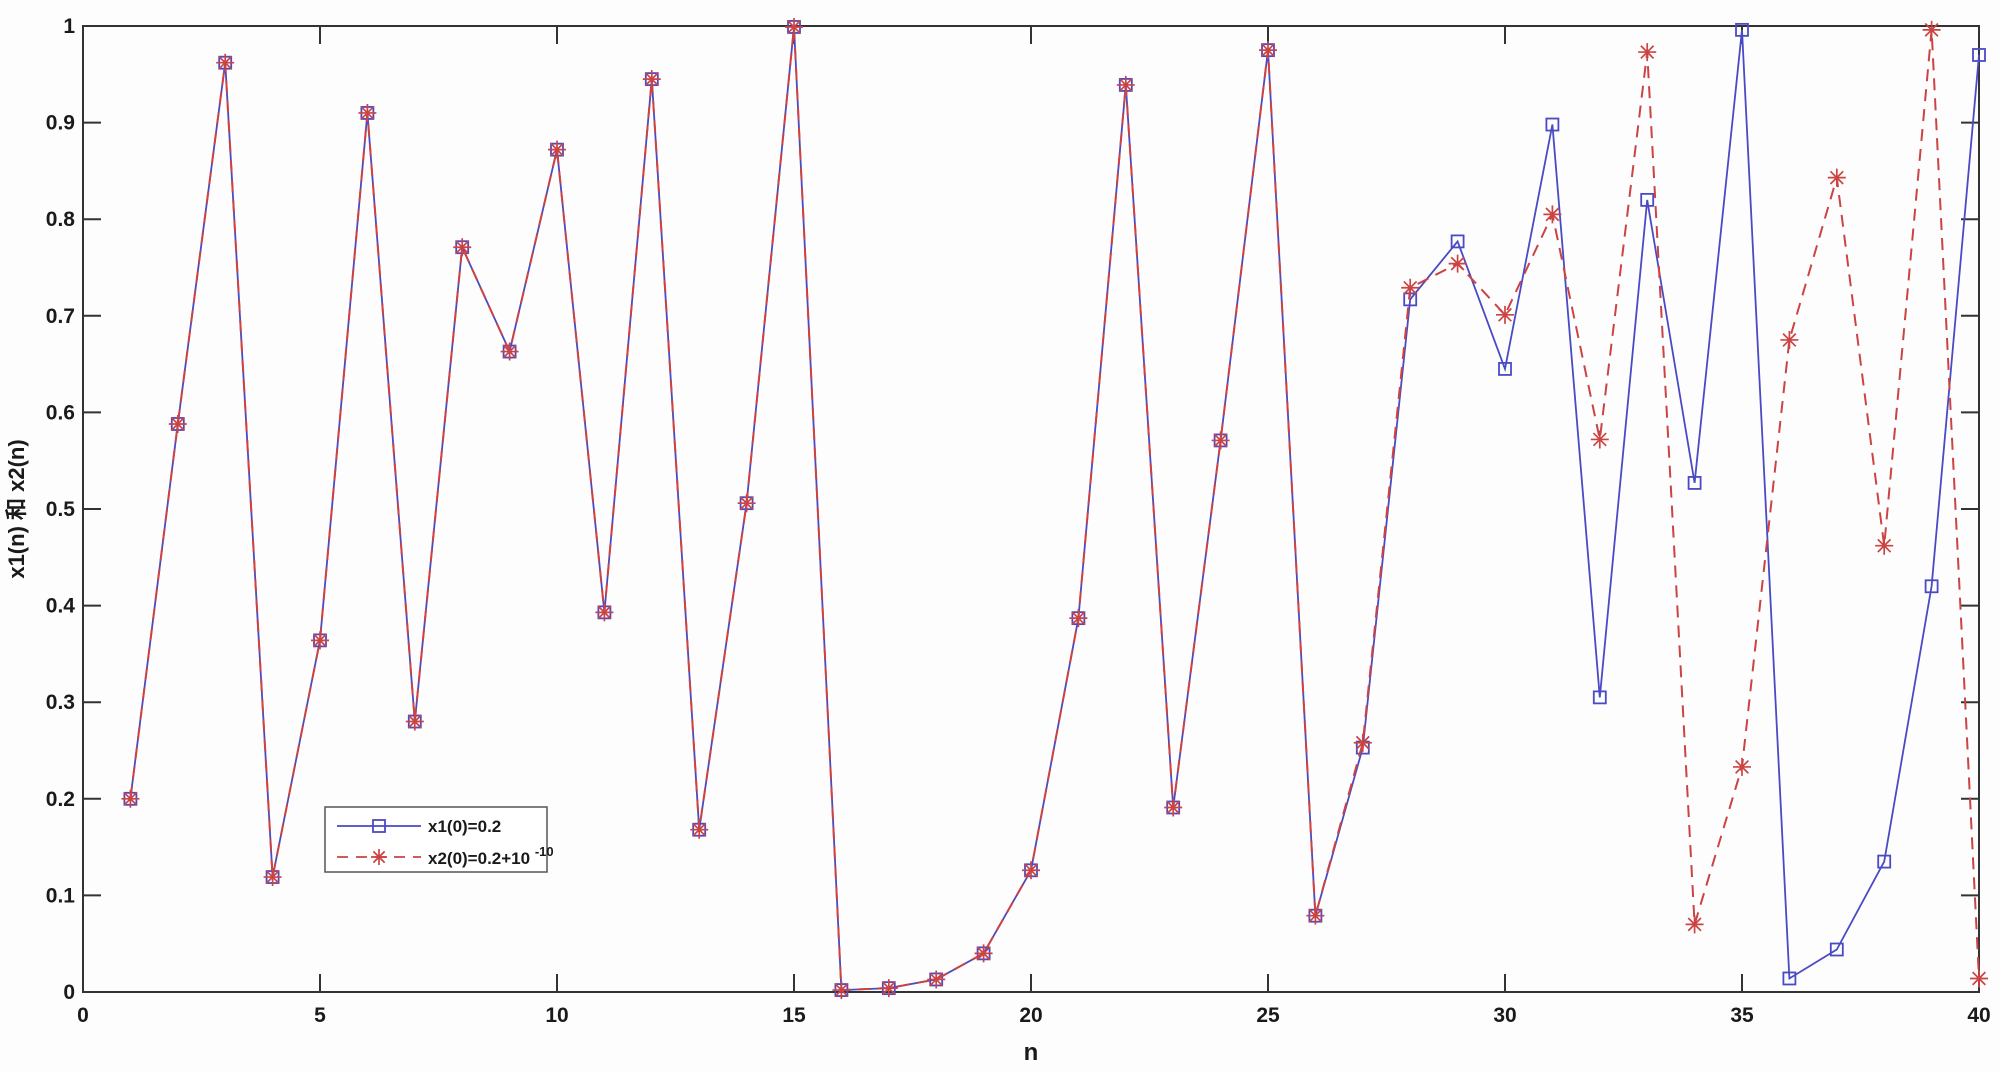 Image resolution: width=2000 pixels, height=1071 pixels. Describe the element at coordinates (60, 316) in the screenshot. I see `y-tick-label: 0.7` at that location.